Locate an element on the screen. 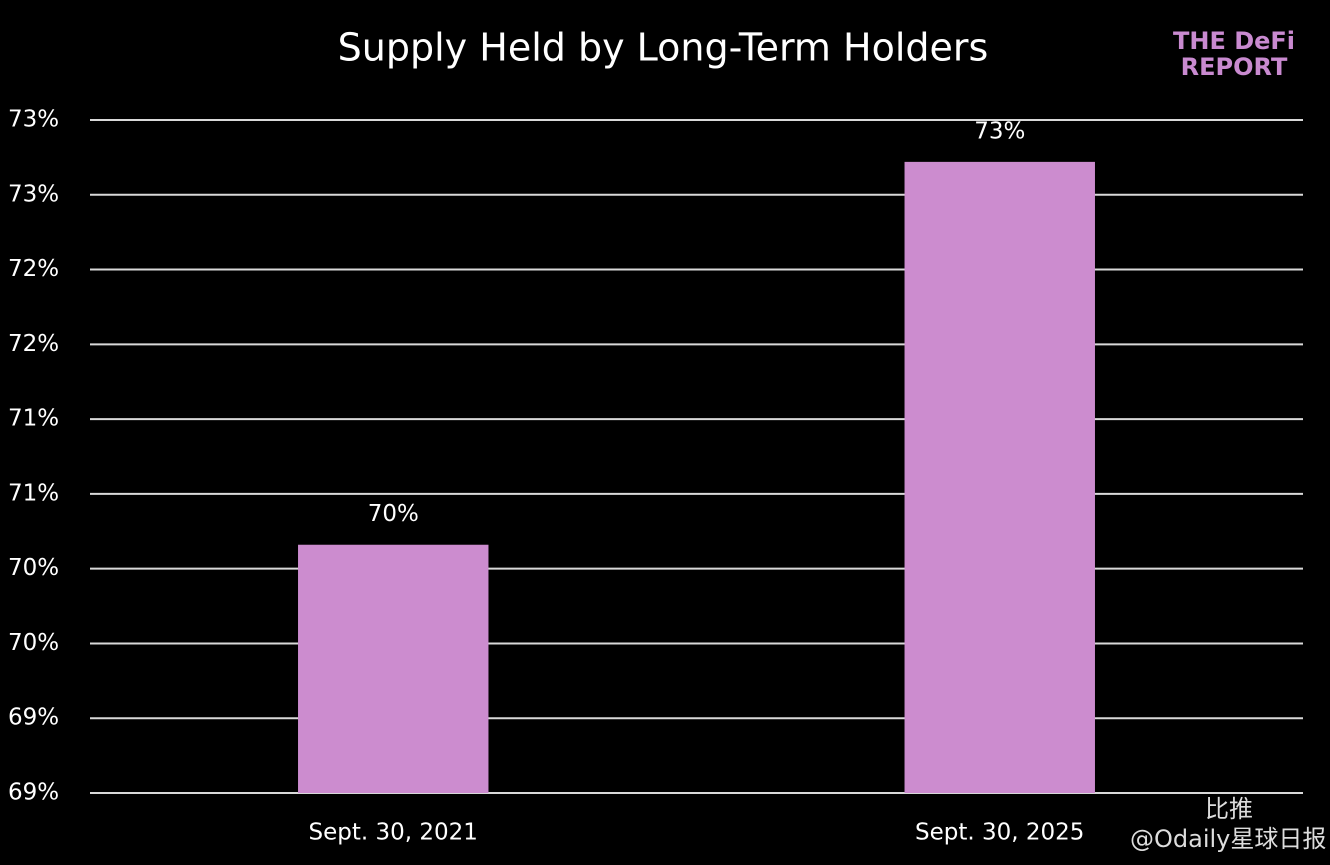 The width and height of the screenshot is (1330, 865). value-label: 70% is located at coordinates (393, 514).